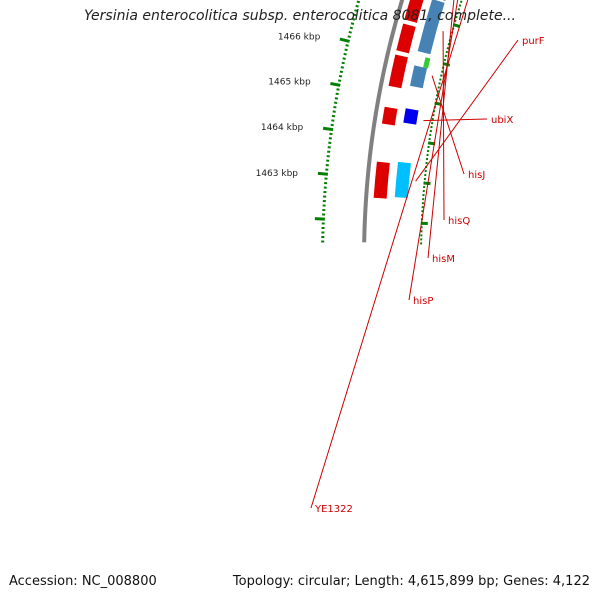  What do you see at coordinates (411, 116) in the screenshot?
I see `reverse-cds-ubix` at bounding box center [411, 116].